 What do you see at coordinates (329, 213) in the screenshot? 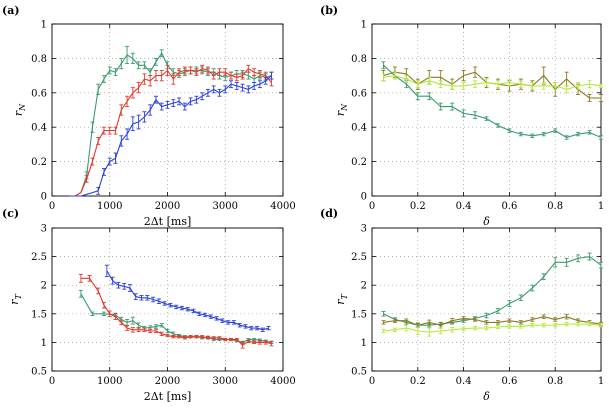
I see `panel-label: (d)` at bounding box center [329, 213].